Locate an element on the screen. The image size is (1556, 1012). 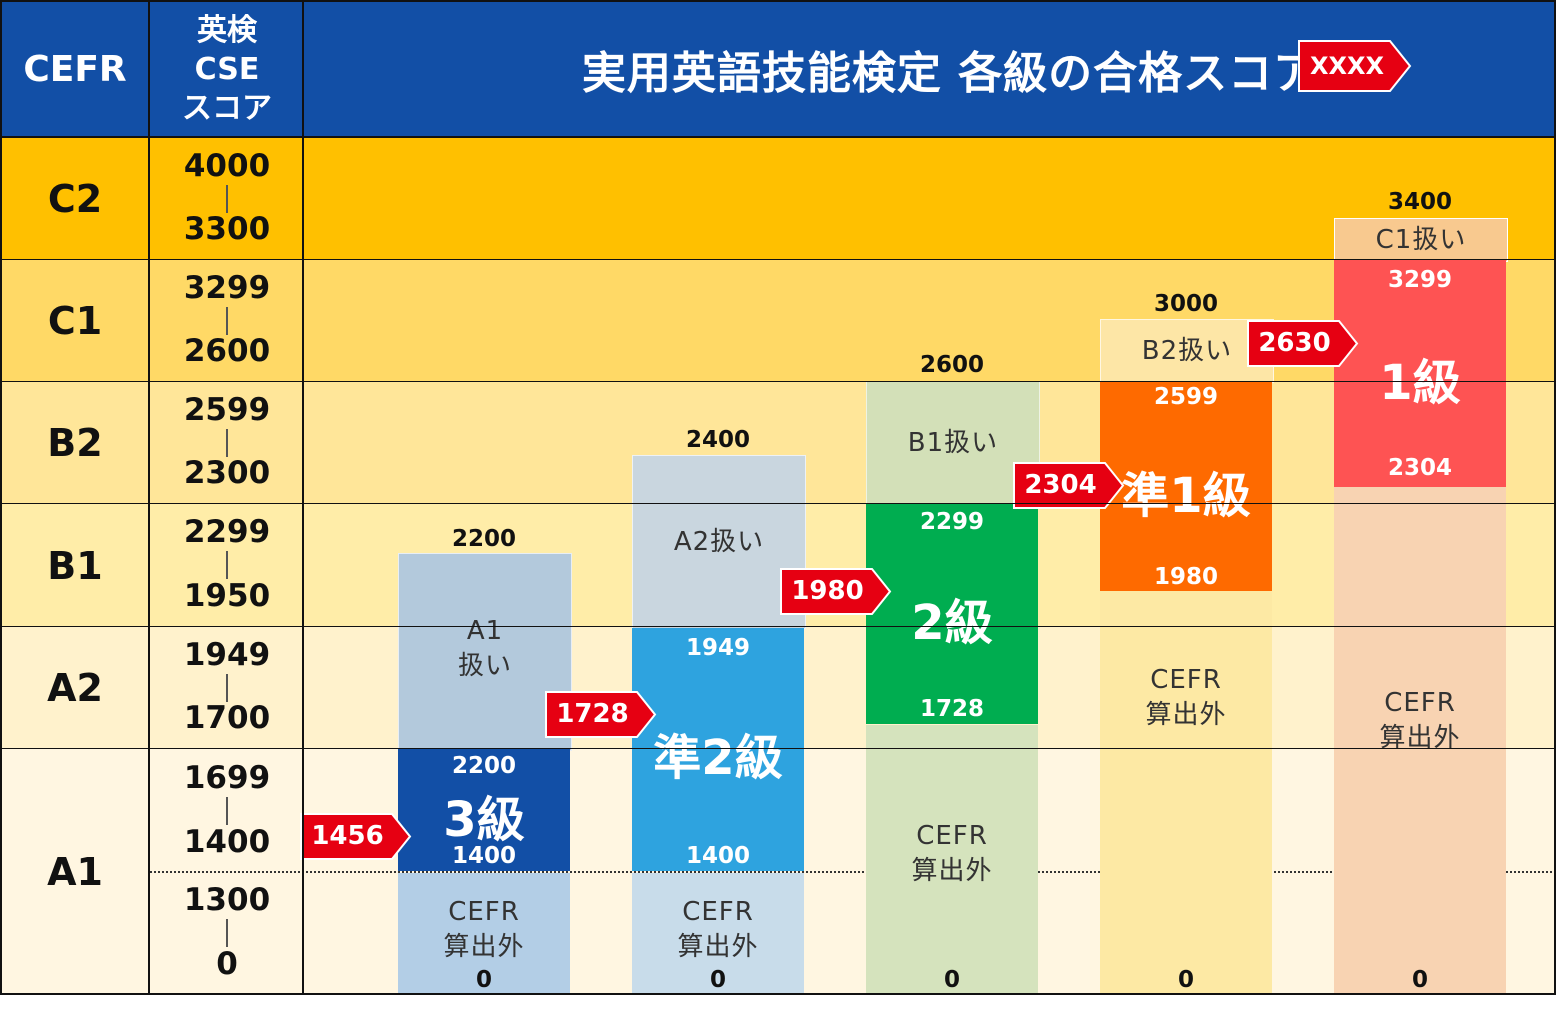
grade3-name: 3級 is located at coordinates (484, 820).